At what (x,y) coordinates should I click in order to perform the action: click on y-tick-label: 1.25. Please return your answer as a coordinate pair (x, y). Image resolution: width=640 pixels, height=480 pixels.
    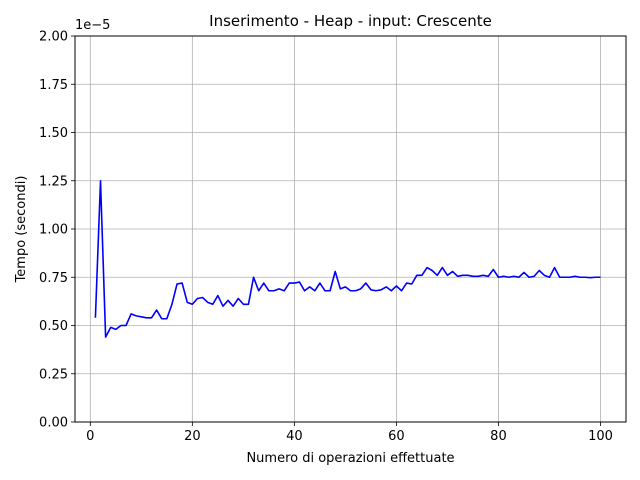
    Looking at the image, I should click on (53, 181).